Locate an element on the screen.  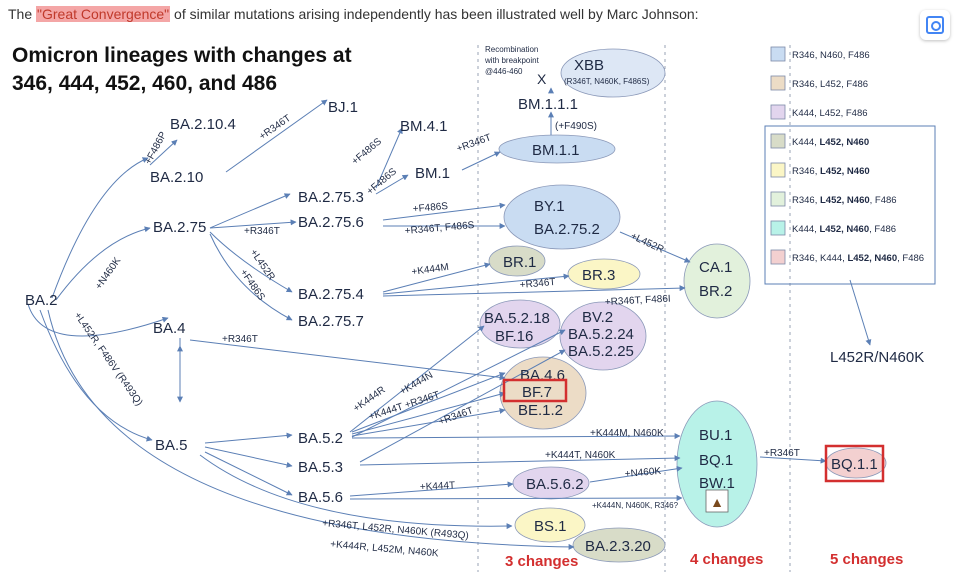
mutation-r346t-ba4: +R346T is located at coordinates (240, 339).